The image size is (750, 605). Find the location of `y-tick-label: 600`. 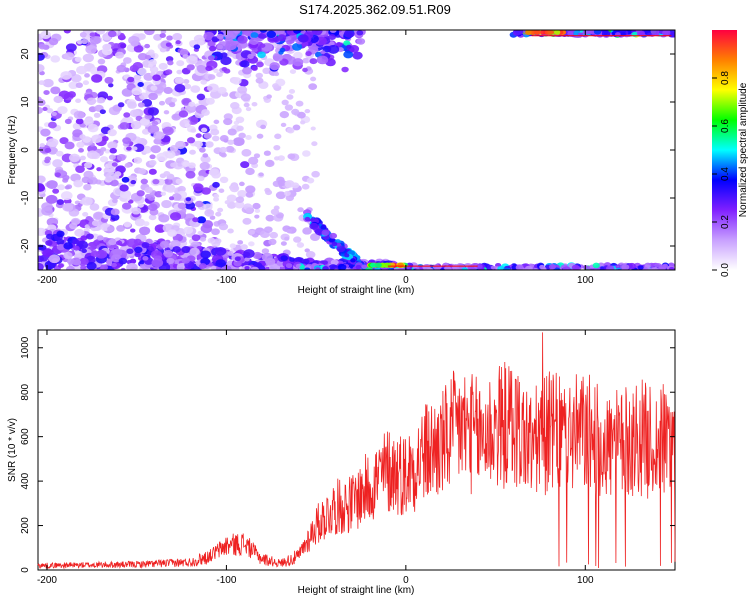

y-tick-label: 600 is located at coordinates (25, 436).